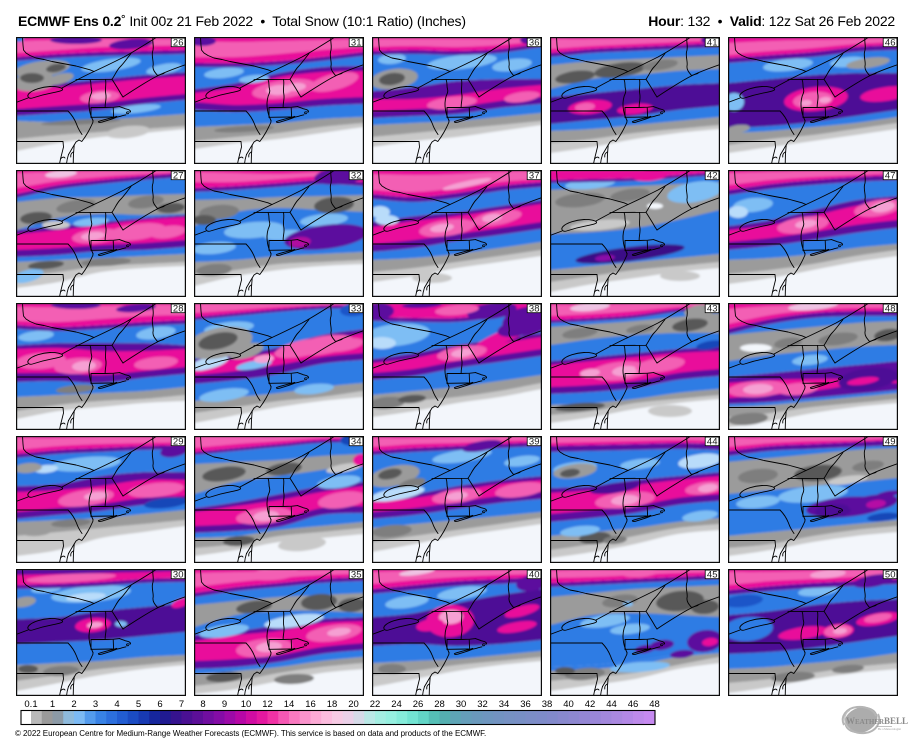 The image size is (913, 750). I want to click on svg-text: 1, so click(52, 704).